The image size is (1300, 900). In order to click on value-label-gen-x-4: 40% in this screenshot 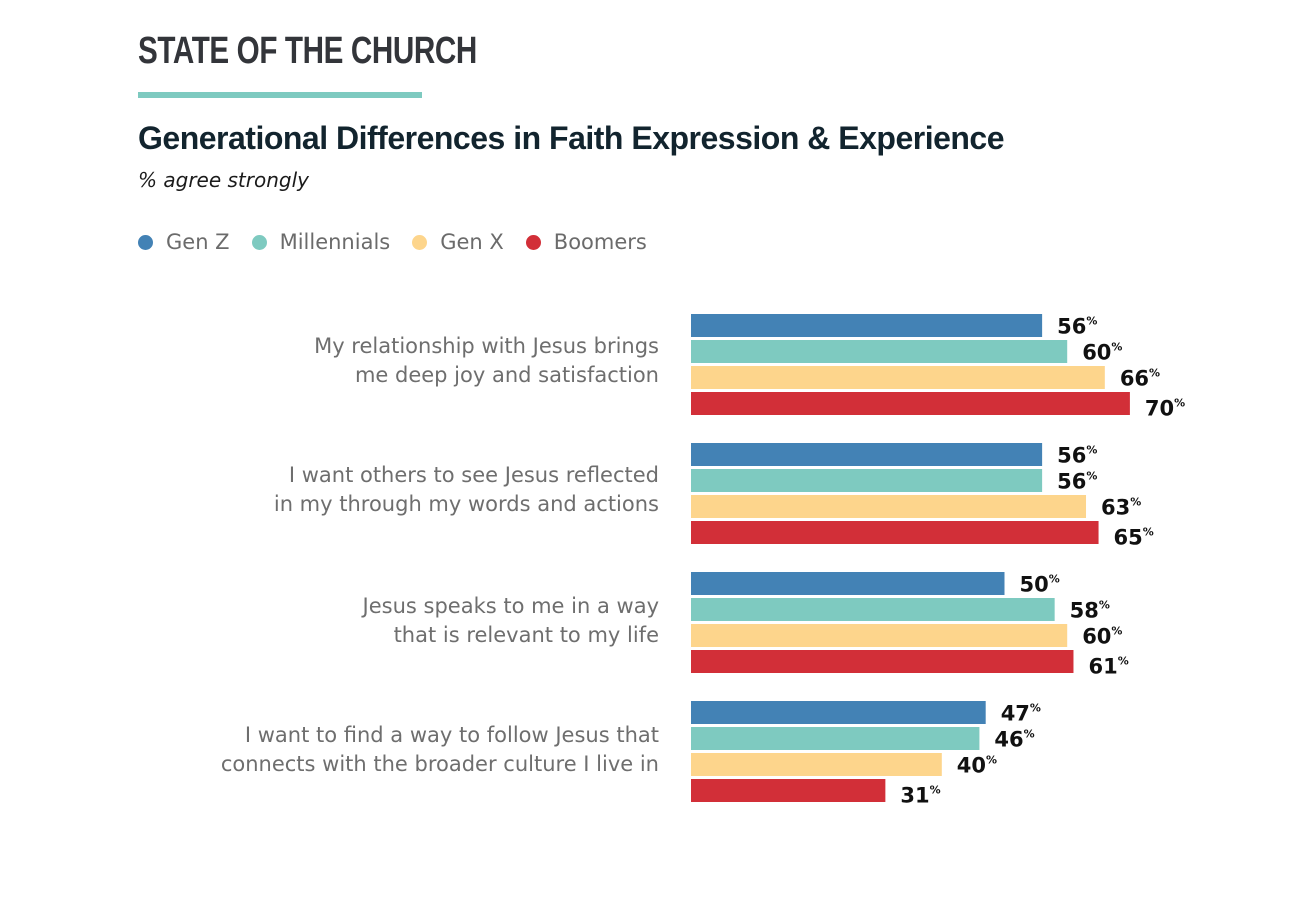, I will do `click(977, 766)`.